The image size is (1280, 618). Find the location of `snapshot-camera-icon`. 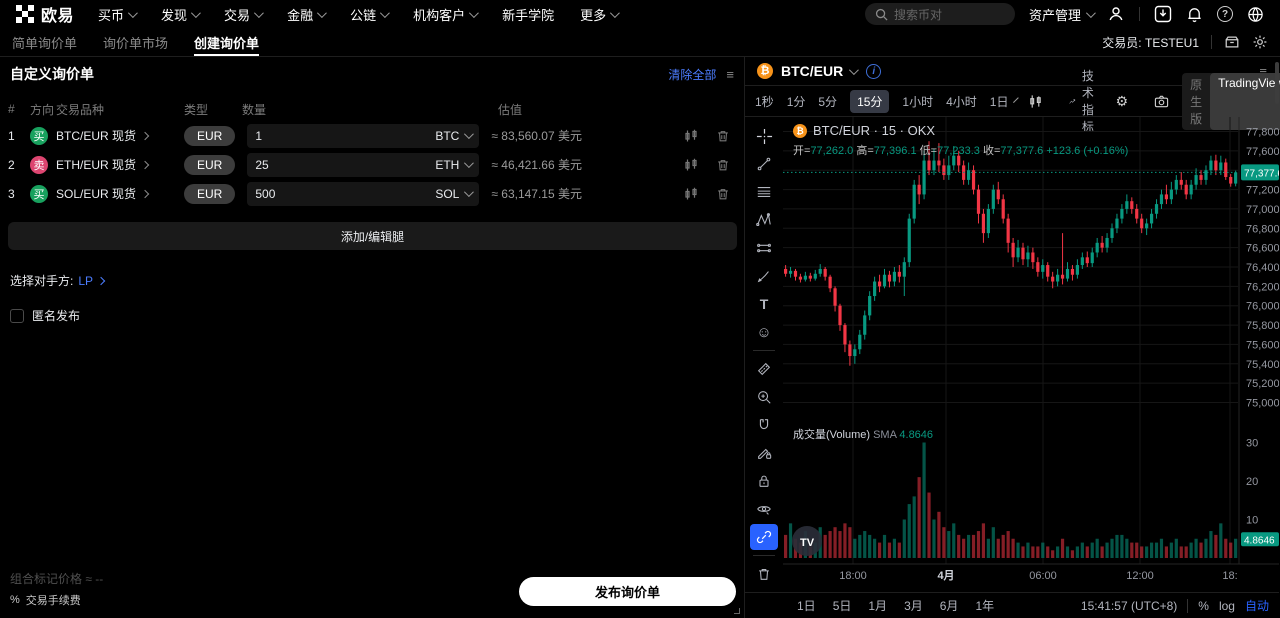

snapshot-camera-icon is located at coordinates (1161, 101).